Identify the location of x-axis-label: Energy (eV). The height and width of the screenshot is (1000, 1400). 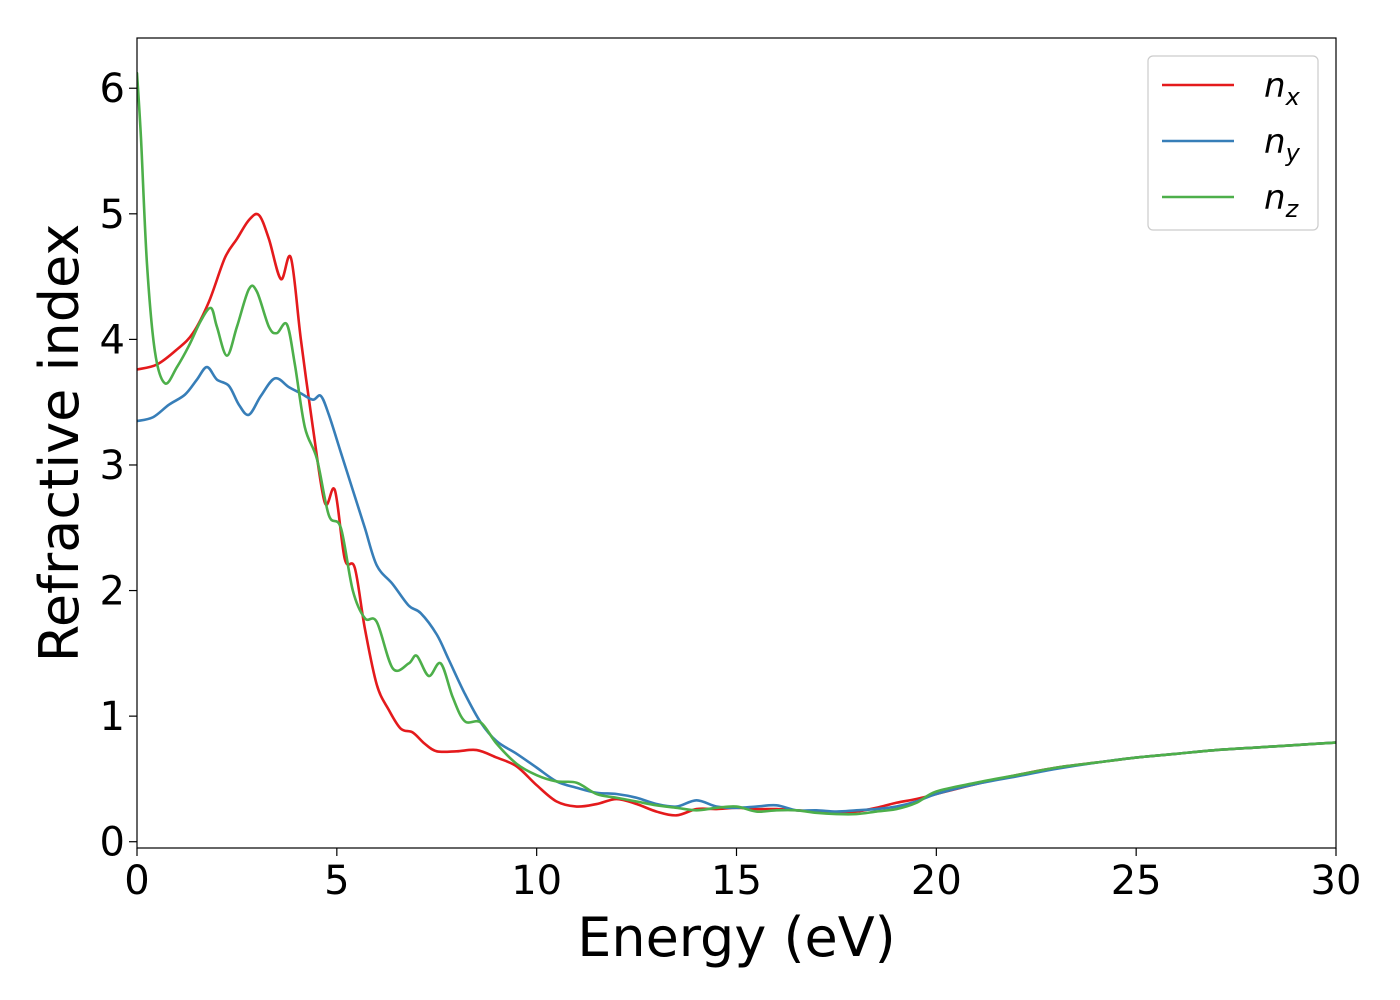
(736, 937).